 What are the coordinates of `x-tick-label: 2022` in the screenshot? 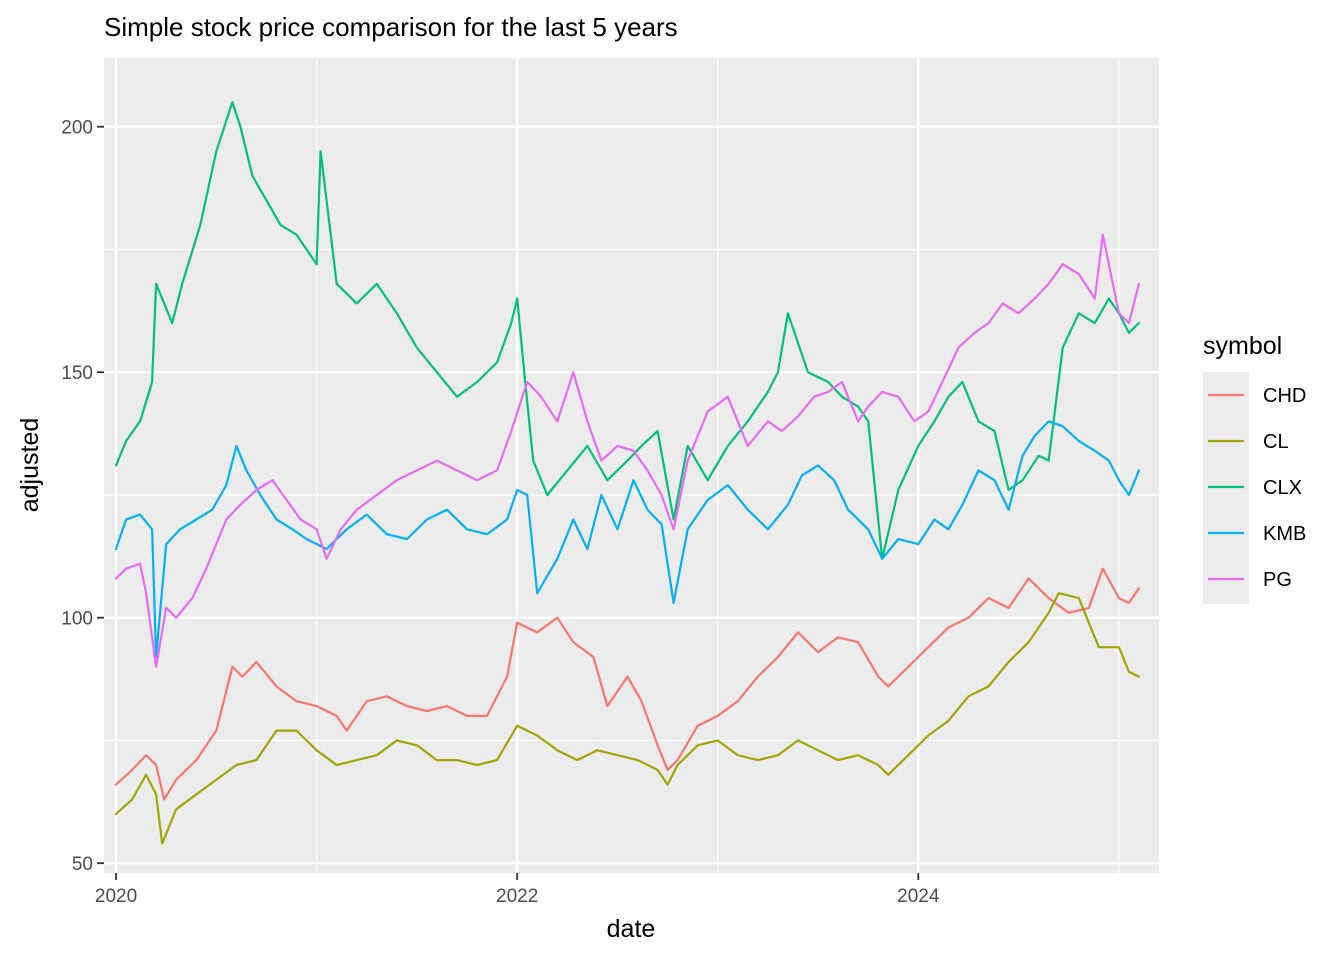 It's located at (517, 896).